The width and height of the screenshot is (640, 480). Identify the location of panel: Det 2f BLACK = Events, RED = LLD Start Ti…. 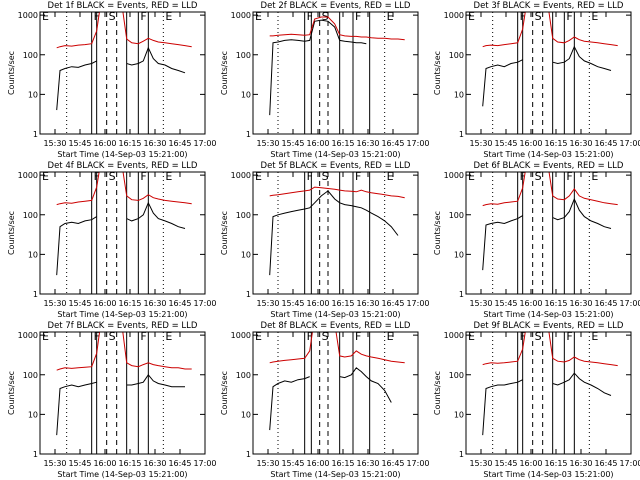
(325, 80).